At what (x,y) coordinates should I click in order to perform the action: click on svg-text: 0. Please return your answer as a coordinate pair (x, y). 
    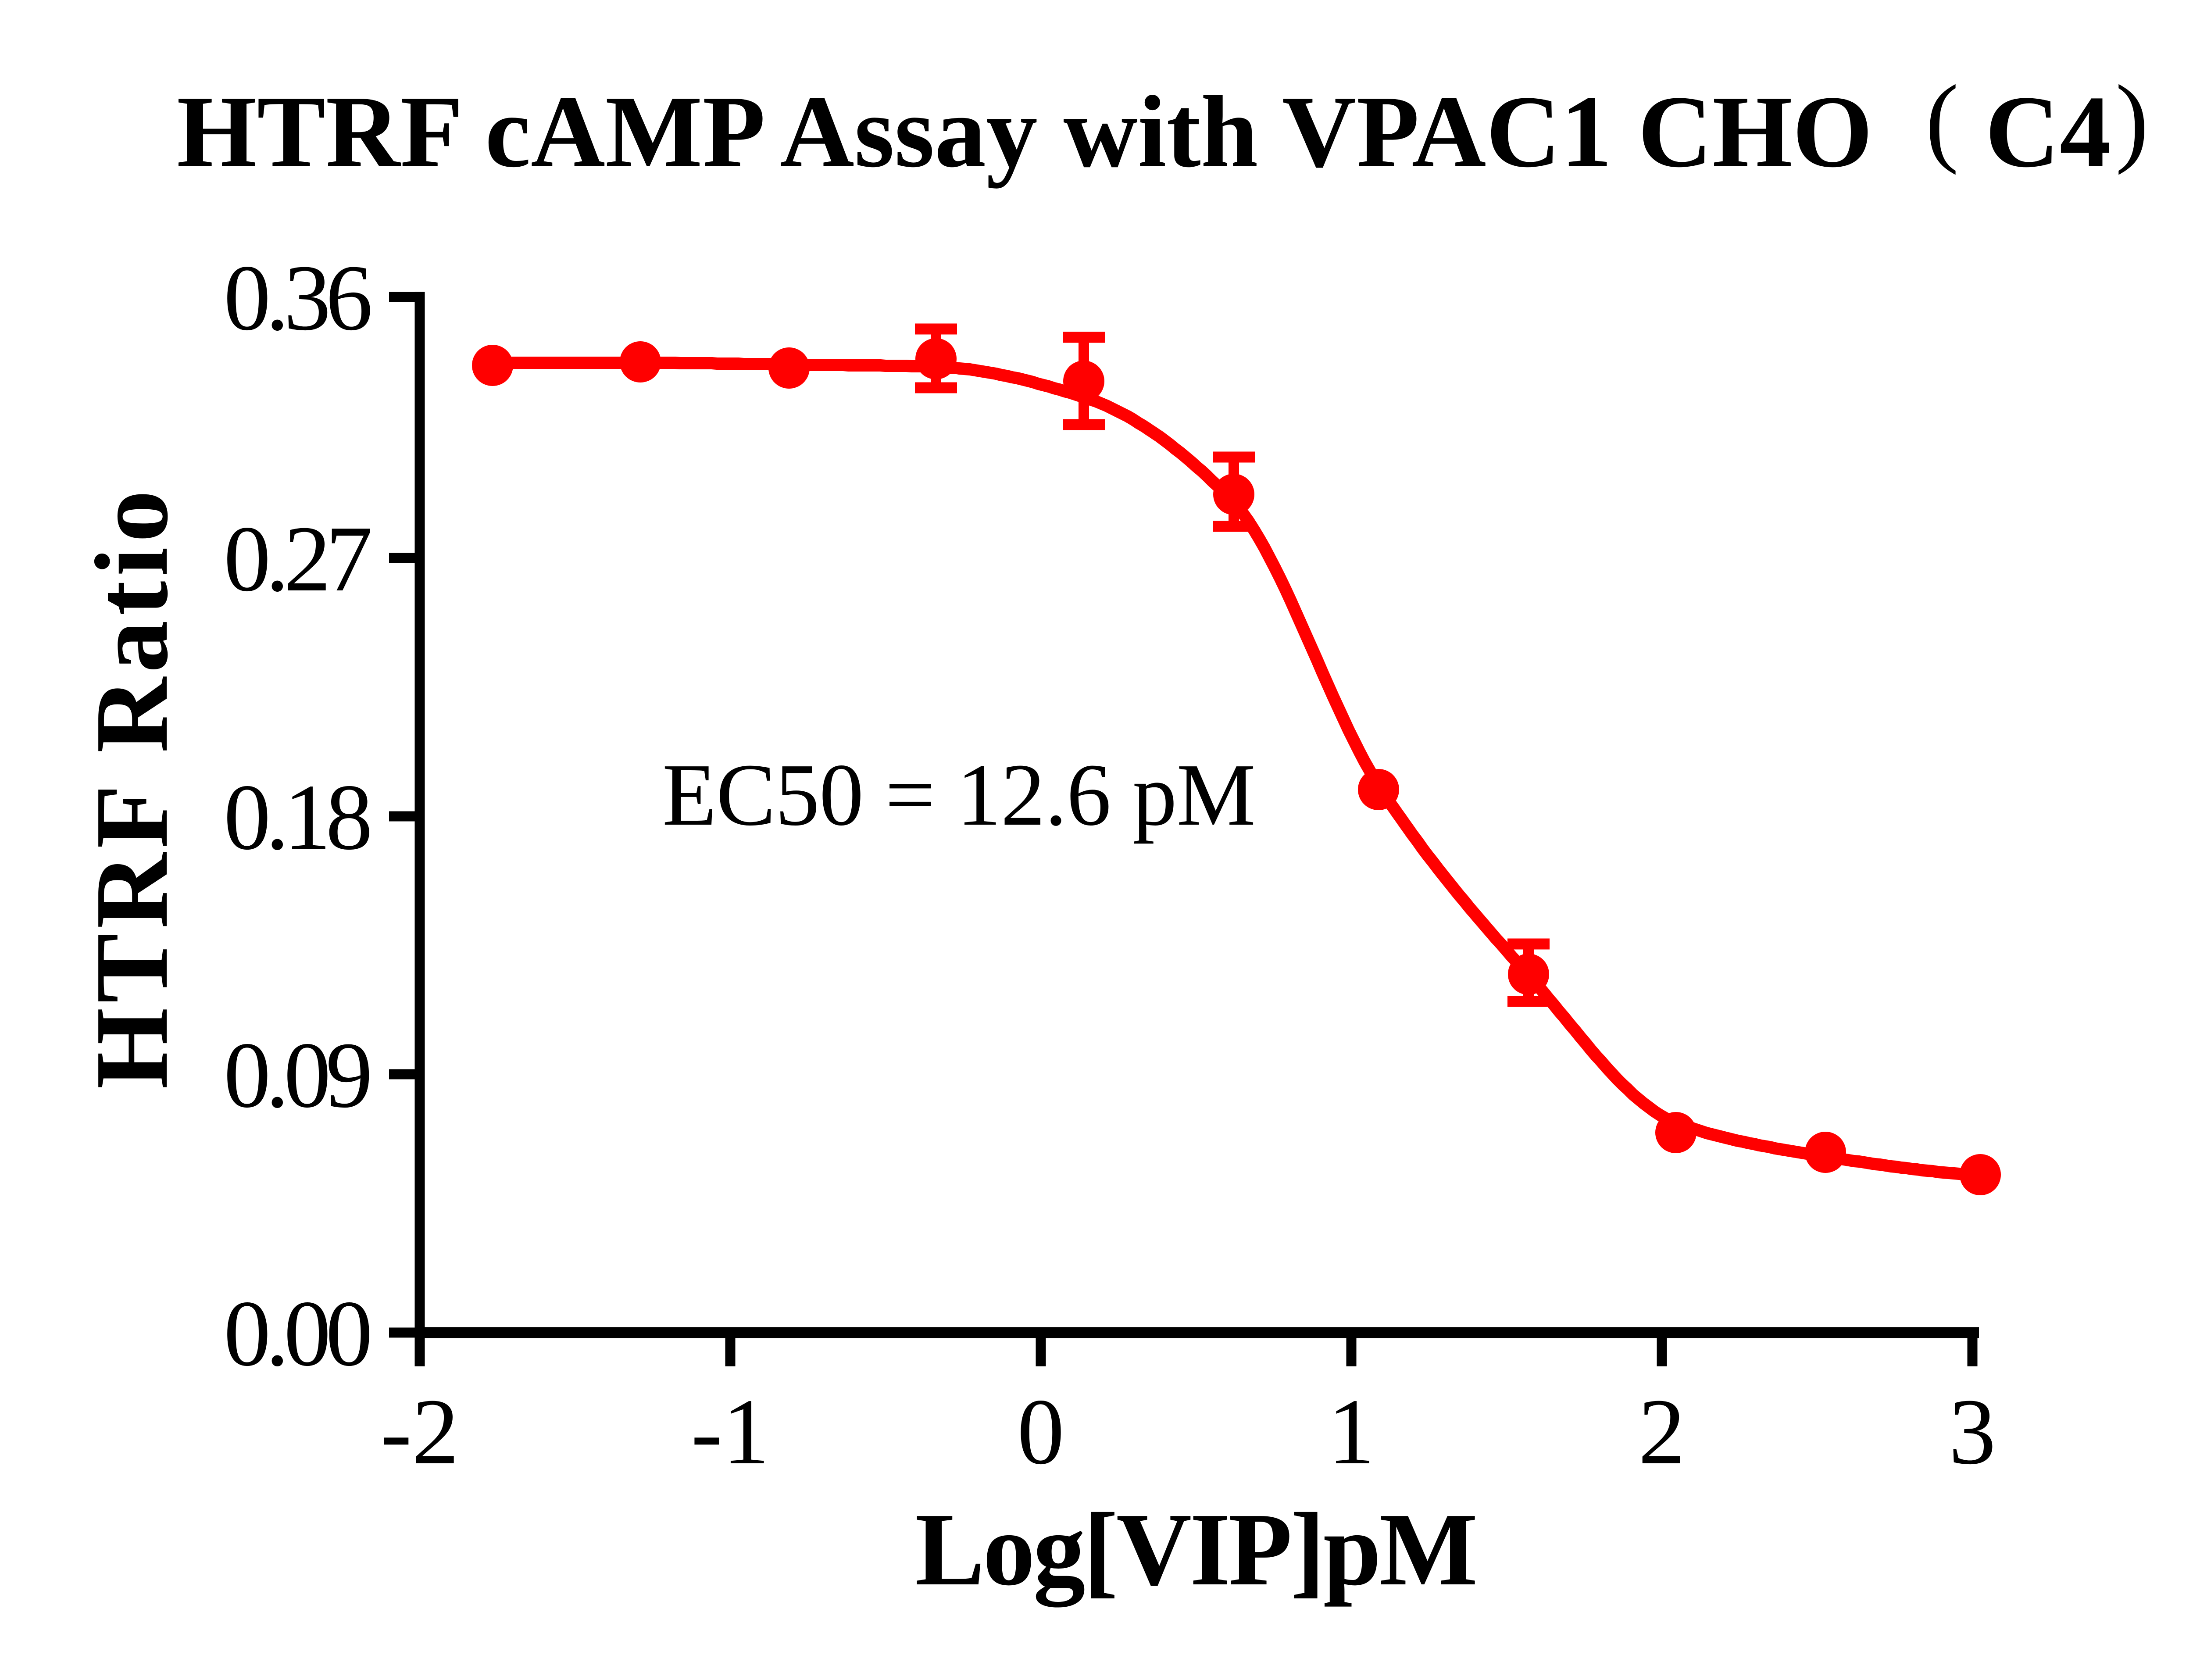
    Looking at the image, I should click on (1040, 1431).